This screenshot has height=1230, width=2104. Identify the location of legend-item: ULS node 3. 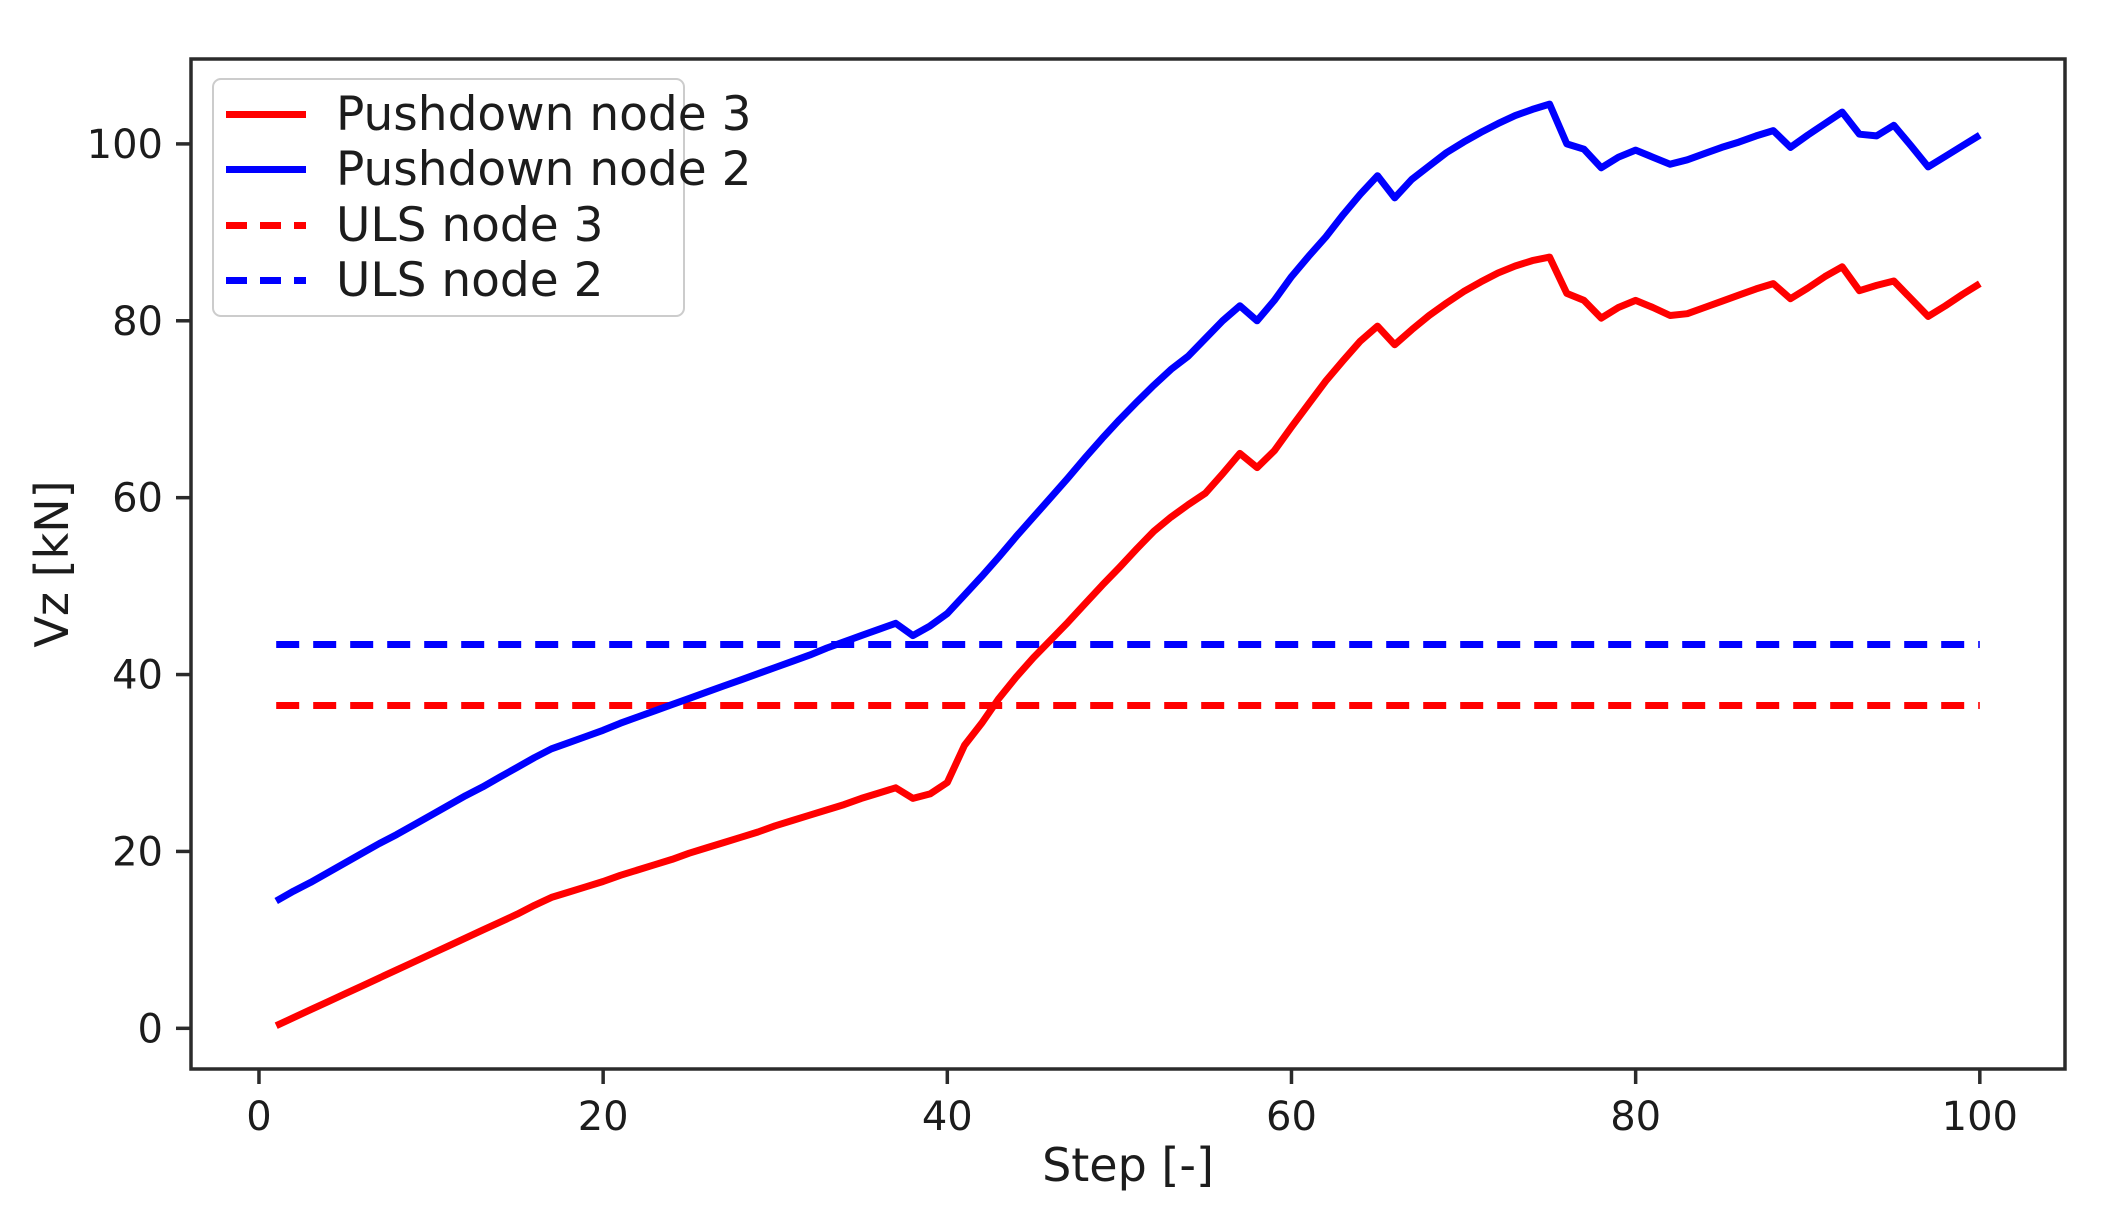
(448, 225).